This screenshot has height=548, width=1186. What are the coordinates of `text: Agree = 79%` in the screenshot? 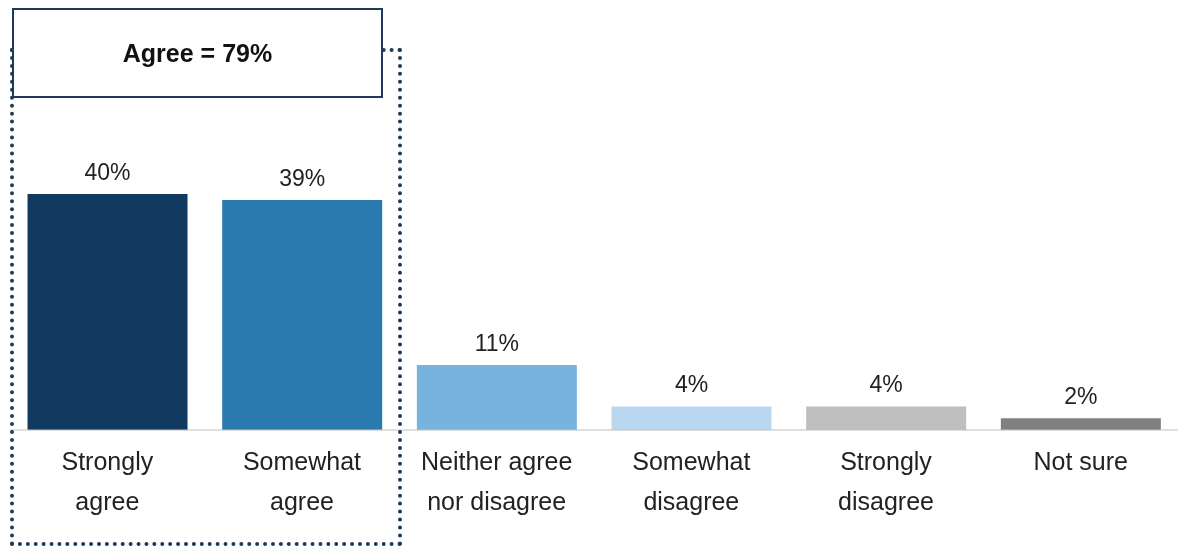 It's located at (197, 53).